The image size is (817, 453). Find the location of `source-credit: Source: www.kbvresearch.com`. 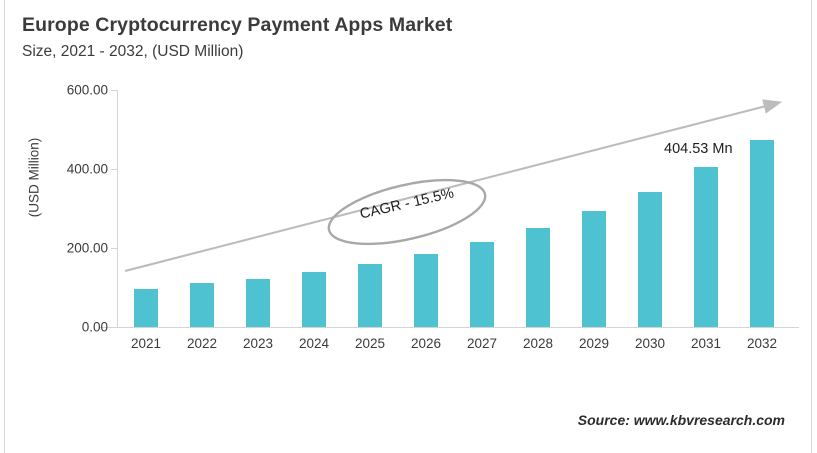

source-credit: Source: www.kbvresearch.com is located at coordinates (681, 420).